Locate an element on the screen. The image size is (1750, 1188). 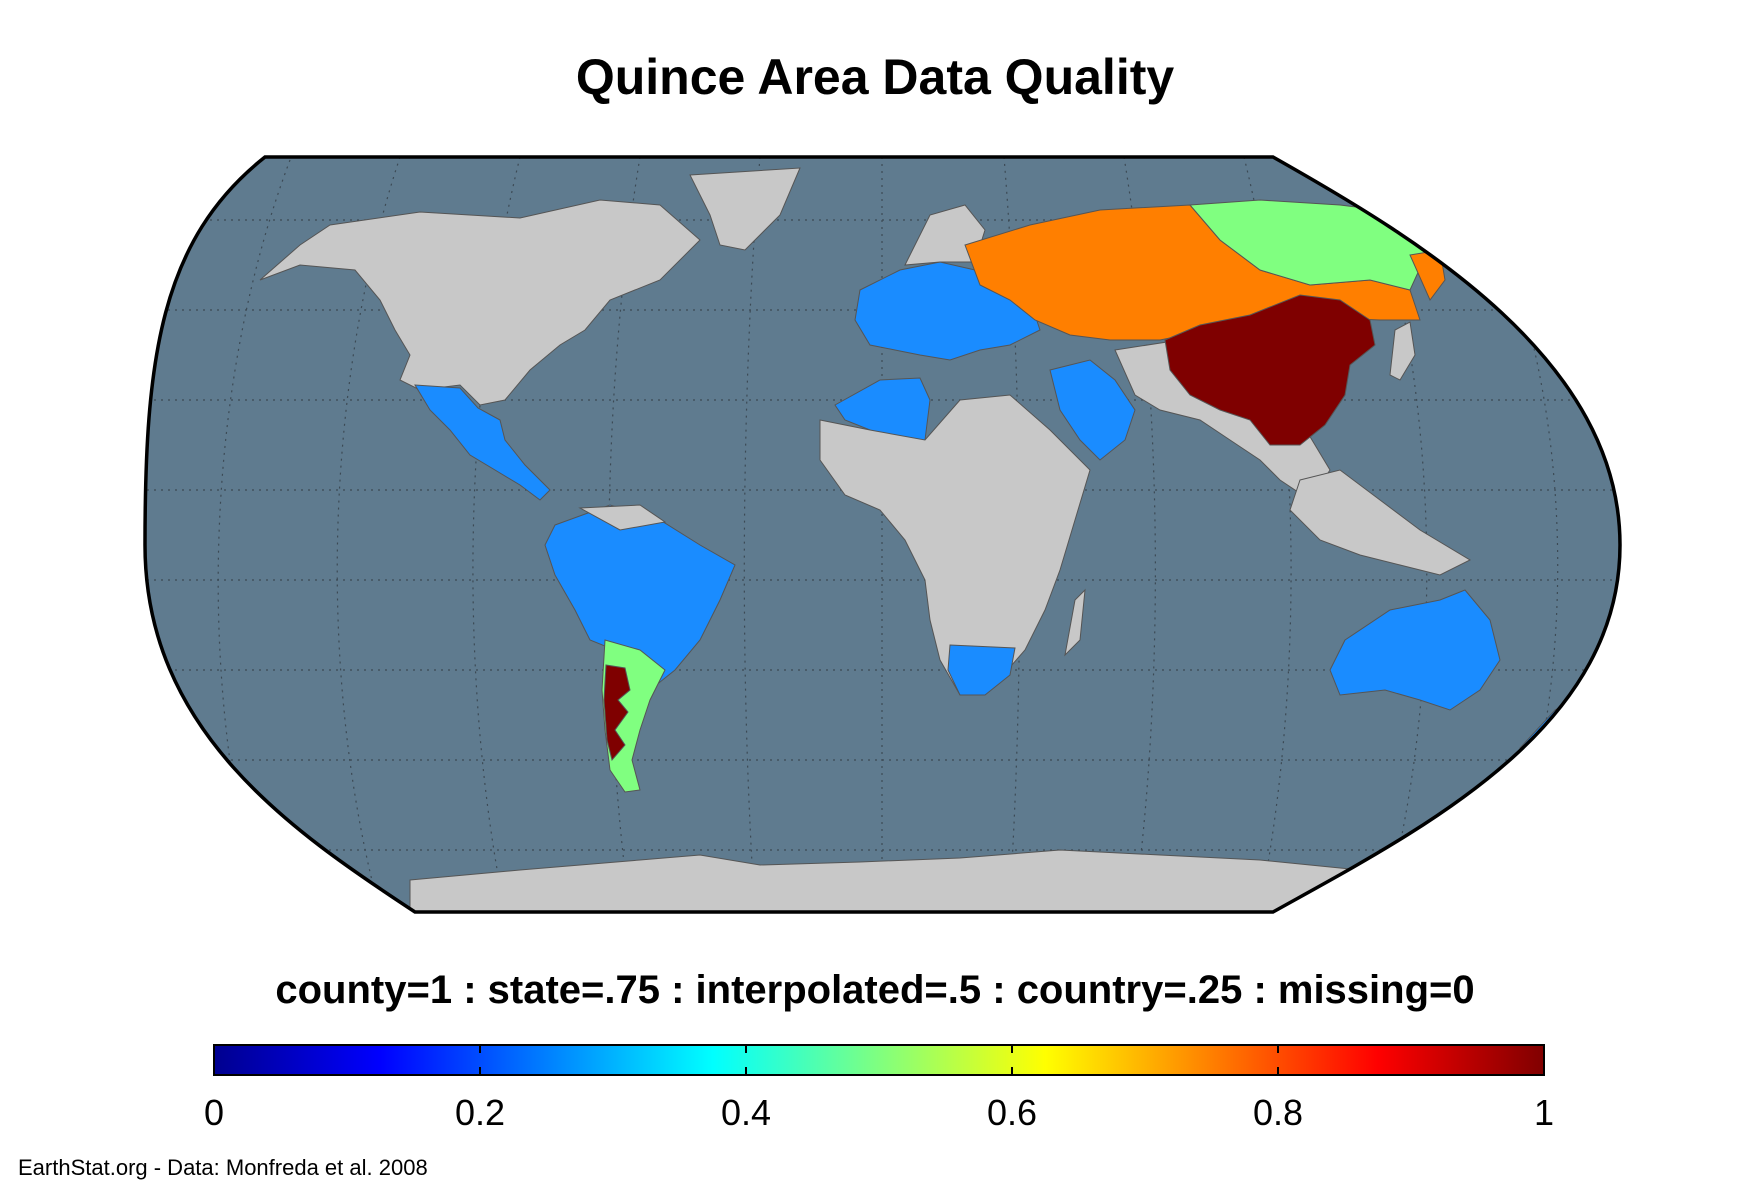
region-mexico-central-america is located at coordinates (482, 442).